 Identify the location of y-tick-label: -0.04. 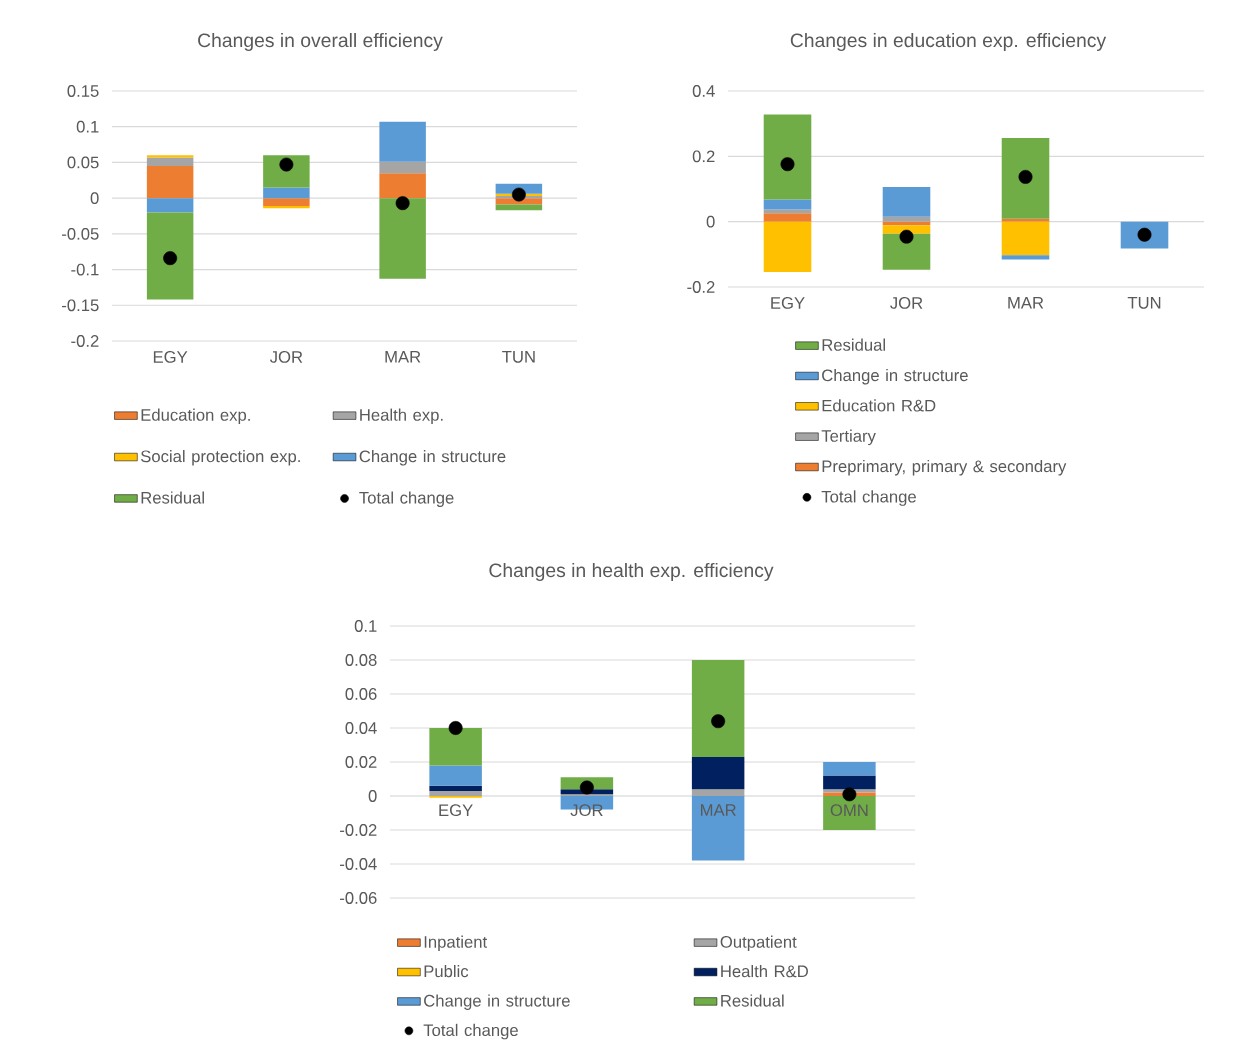
(358, 864).